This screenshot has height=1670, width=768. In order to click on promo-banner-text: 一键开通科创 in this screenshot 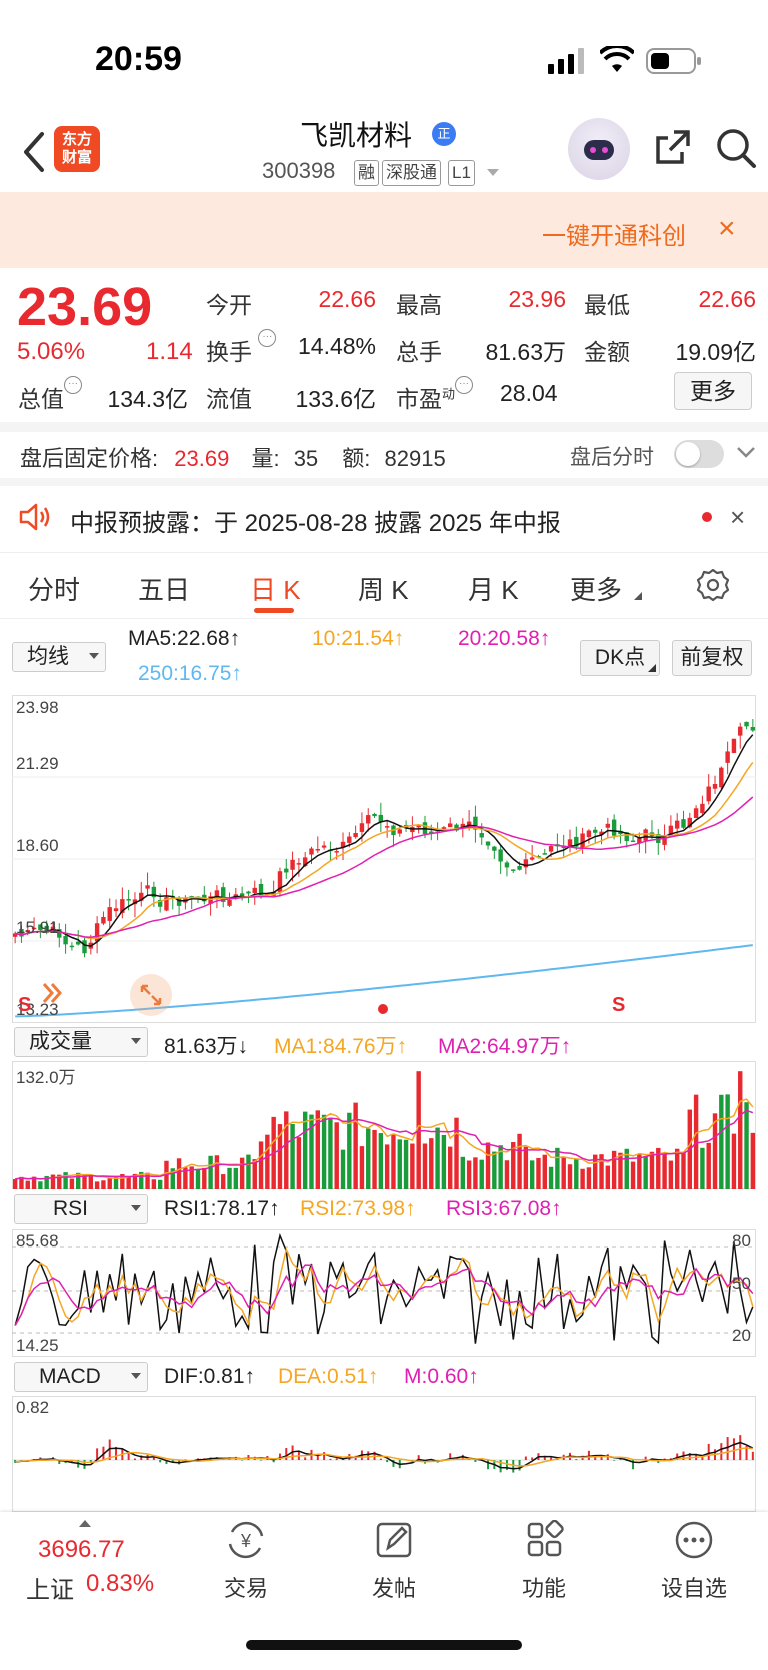, I will do `click(614, 236)`.